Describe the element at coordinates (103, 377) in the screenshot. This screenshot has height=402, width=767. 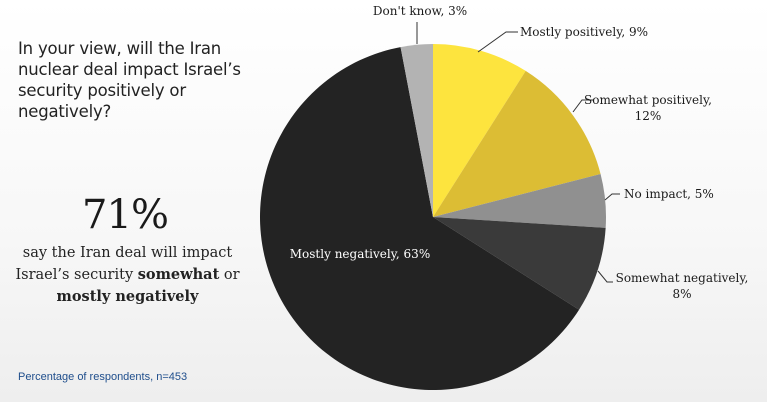
I see `sample-note: Percentage of respondents, n=453` at that location.